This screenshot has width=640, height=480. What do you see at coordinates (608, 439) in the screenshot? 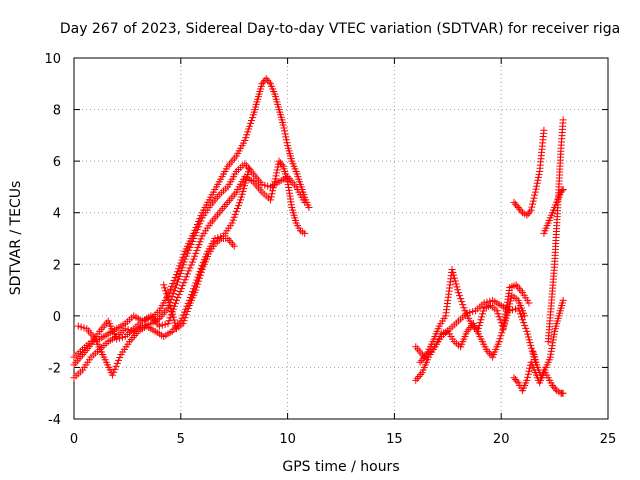
I see `x-tick-label: 25` at bounding box center [608, 439].